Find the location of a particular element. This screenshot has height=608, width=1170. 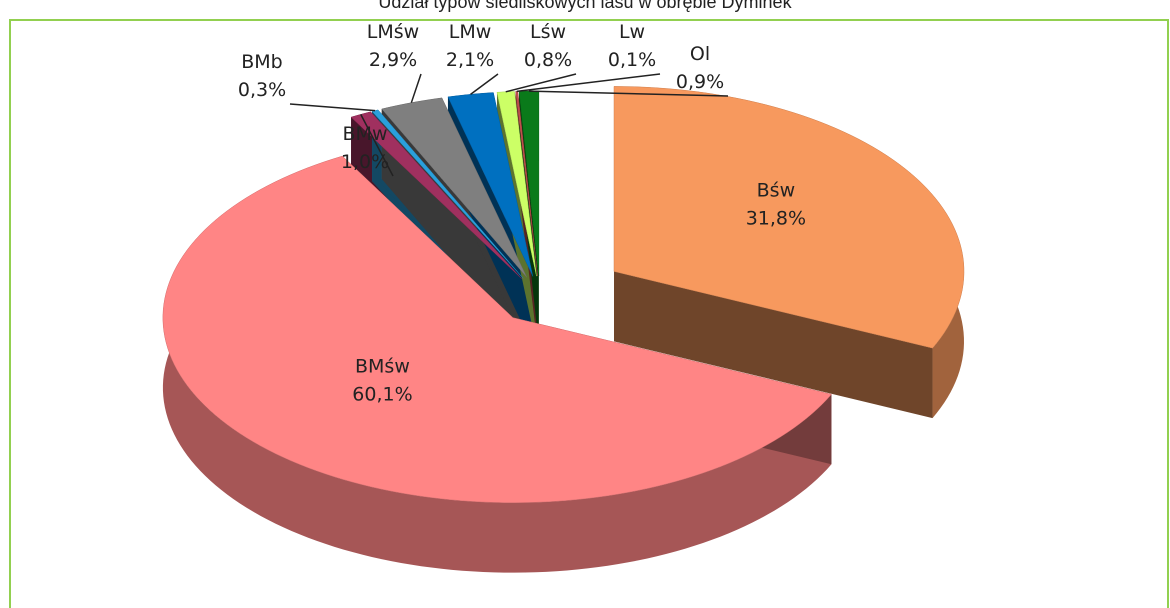

category-label: Lśw is located at coordinates (548, 32).